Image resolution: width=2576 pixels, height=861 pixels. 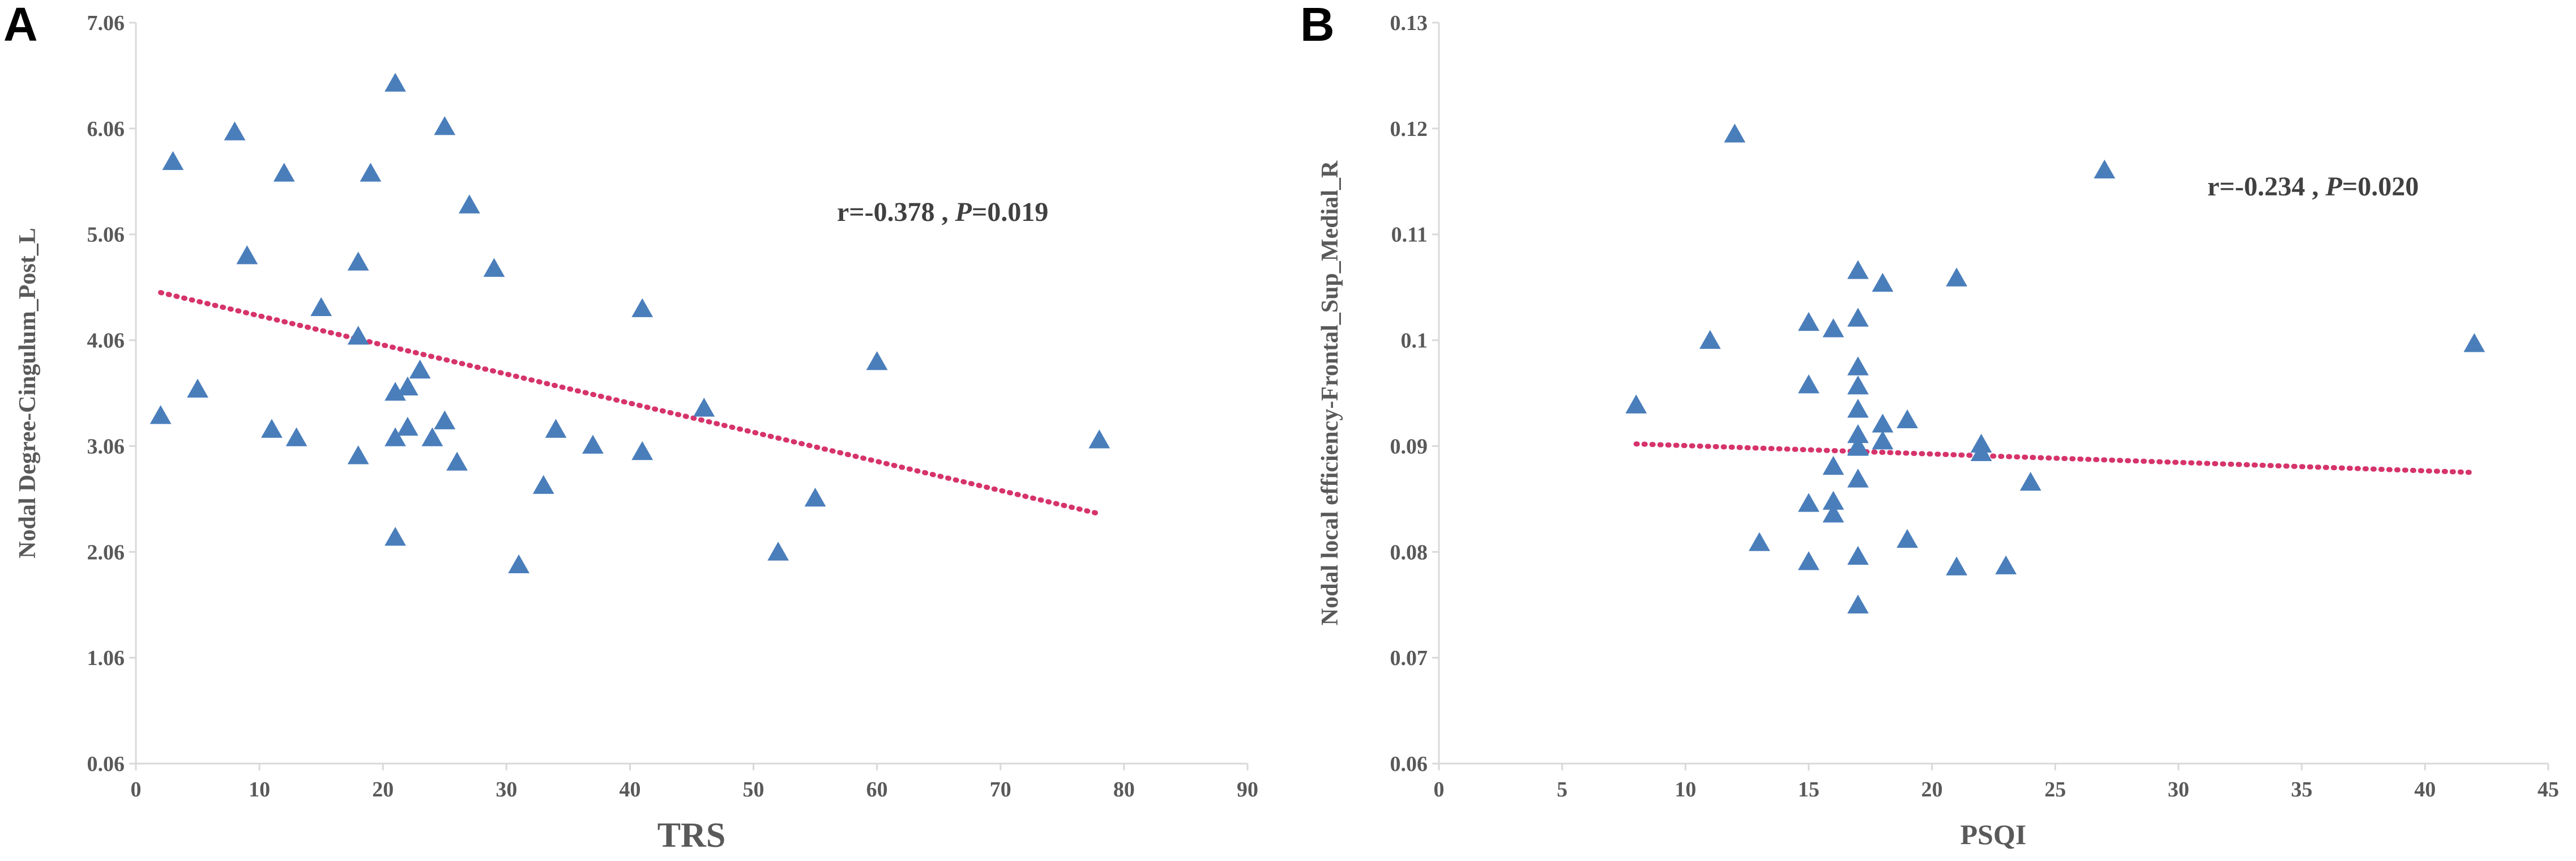 What do you see at coordinates (2055, 790) in the screenshot?
I see `panel-b-x-tick-label: 25` at bounding box center [2055, 790].